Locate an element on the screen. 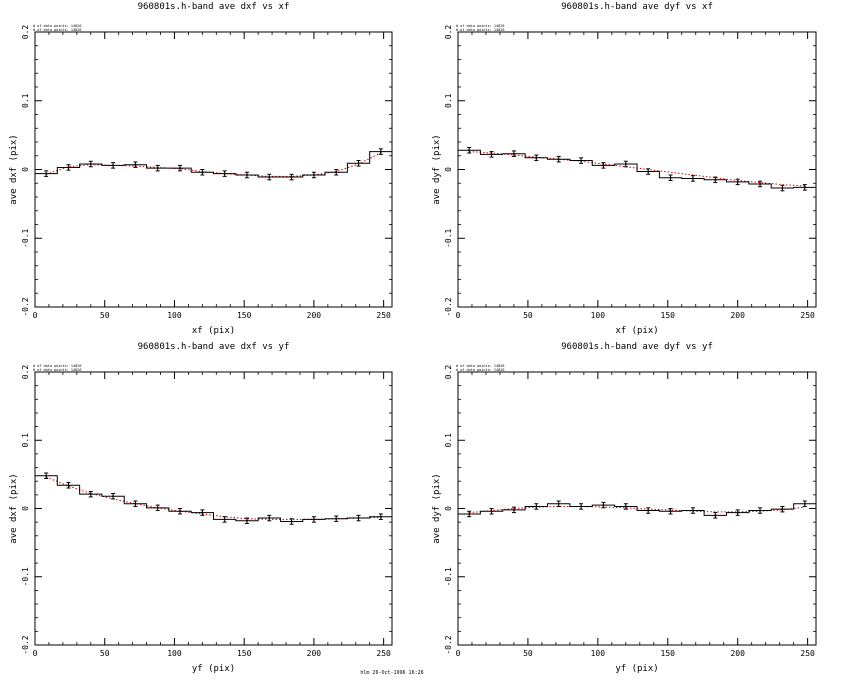 The height and width of the screenshot is (680, 850). chart-title: 960801s.h-band ave dyf vs xf is located at coordinates (637, 7).